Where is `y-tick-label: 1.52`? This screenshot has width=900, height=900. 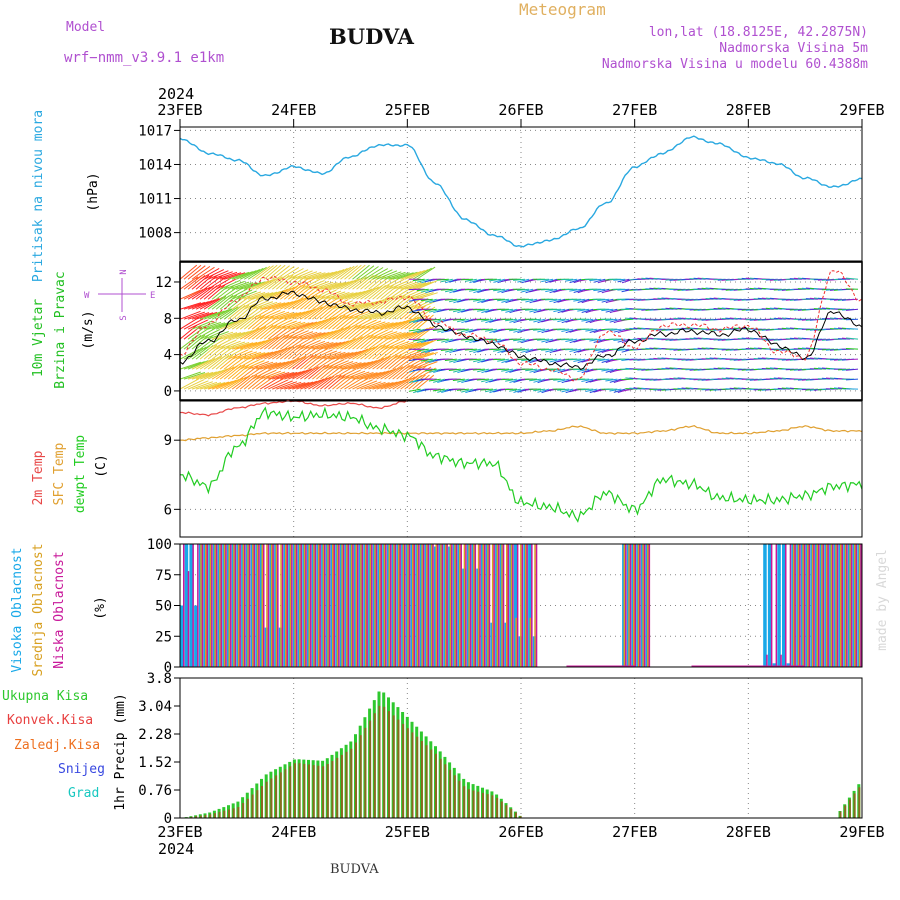
y-tick-label: 1.52 is located at coordinates (155, 763).